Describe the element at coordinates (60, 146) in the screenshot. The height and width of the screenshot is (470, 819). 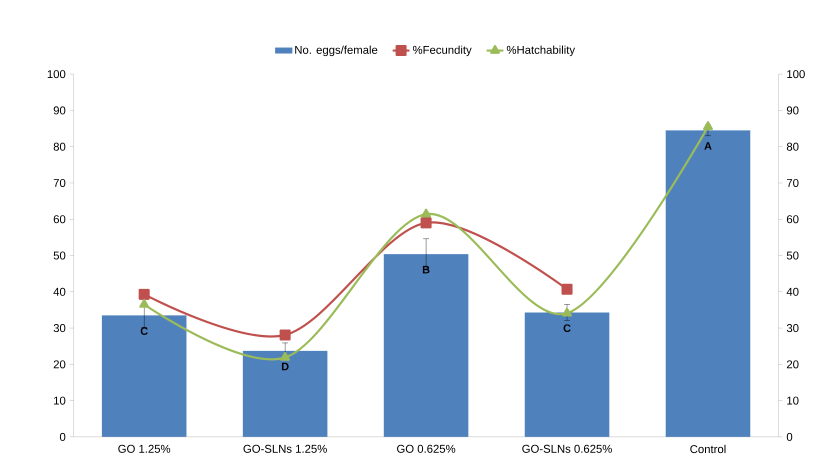
I see `y-tick-label: 80` at that location.